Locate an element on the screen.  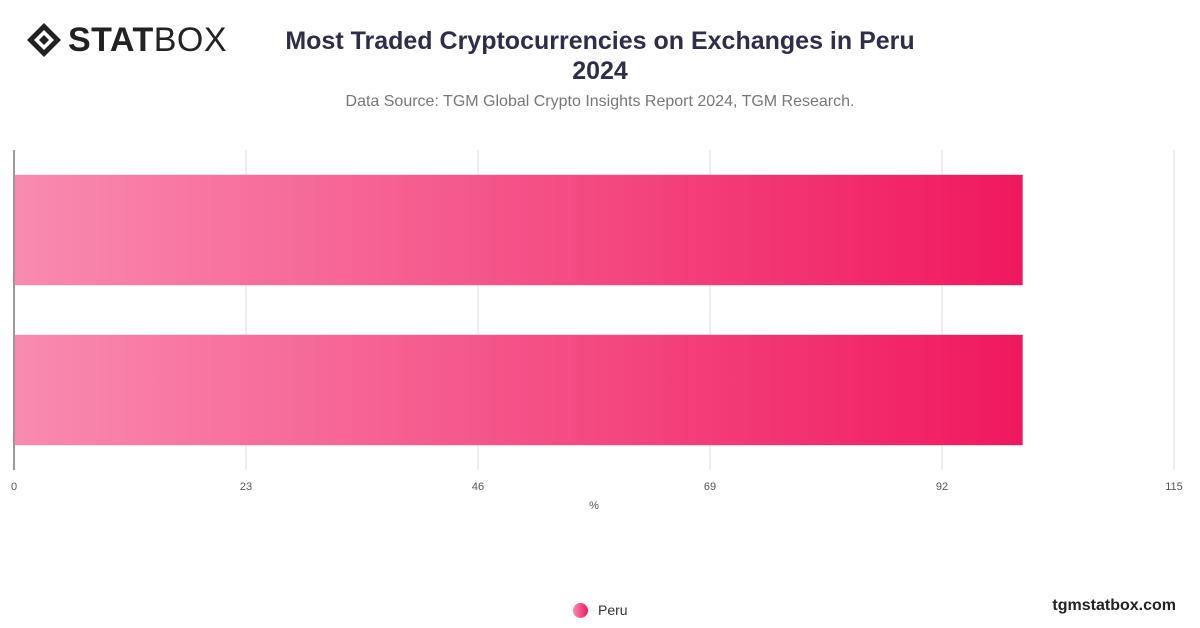
legend: Peru is located at coordinates (600, 610).